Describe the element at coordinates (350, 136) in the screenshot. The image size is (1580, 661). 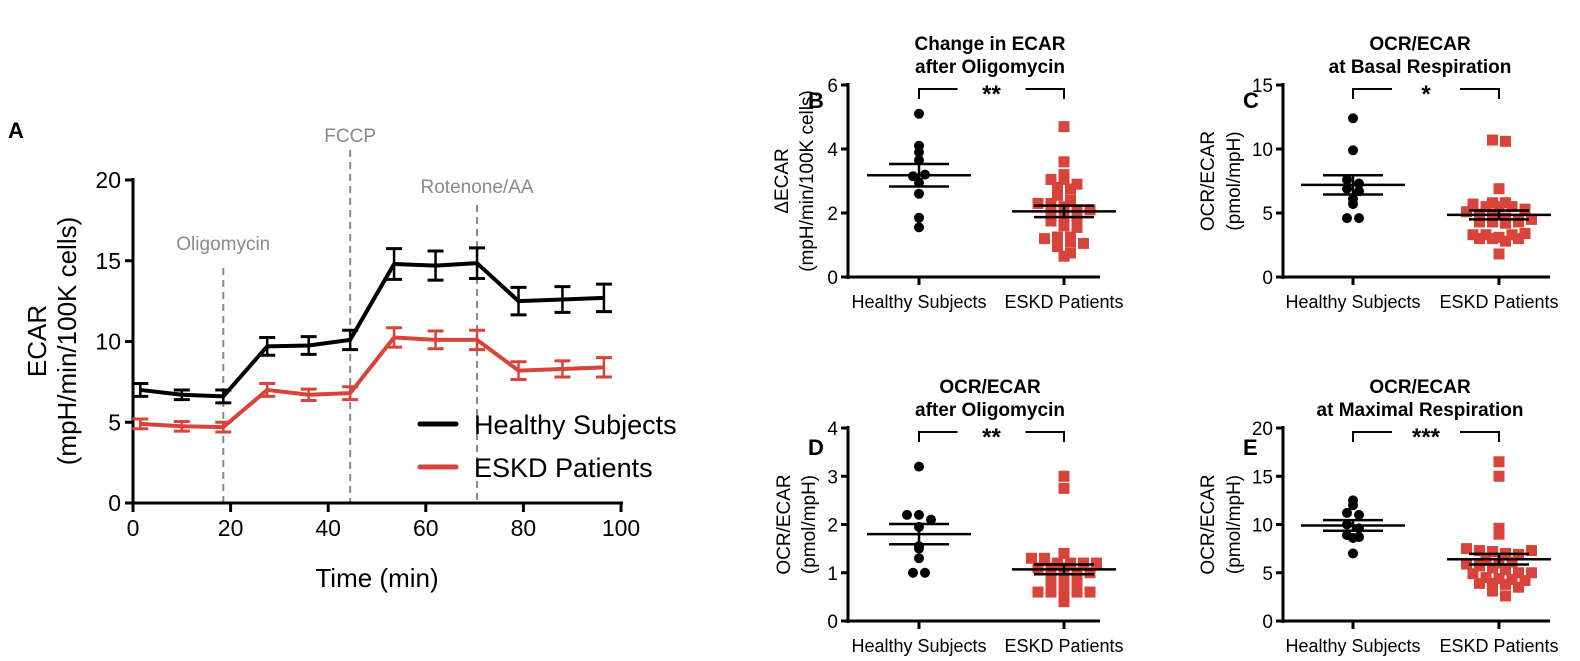
I see `injection-marker-label: FCCP` at that location.